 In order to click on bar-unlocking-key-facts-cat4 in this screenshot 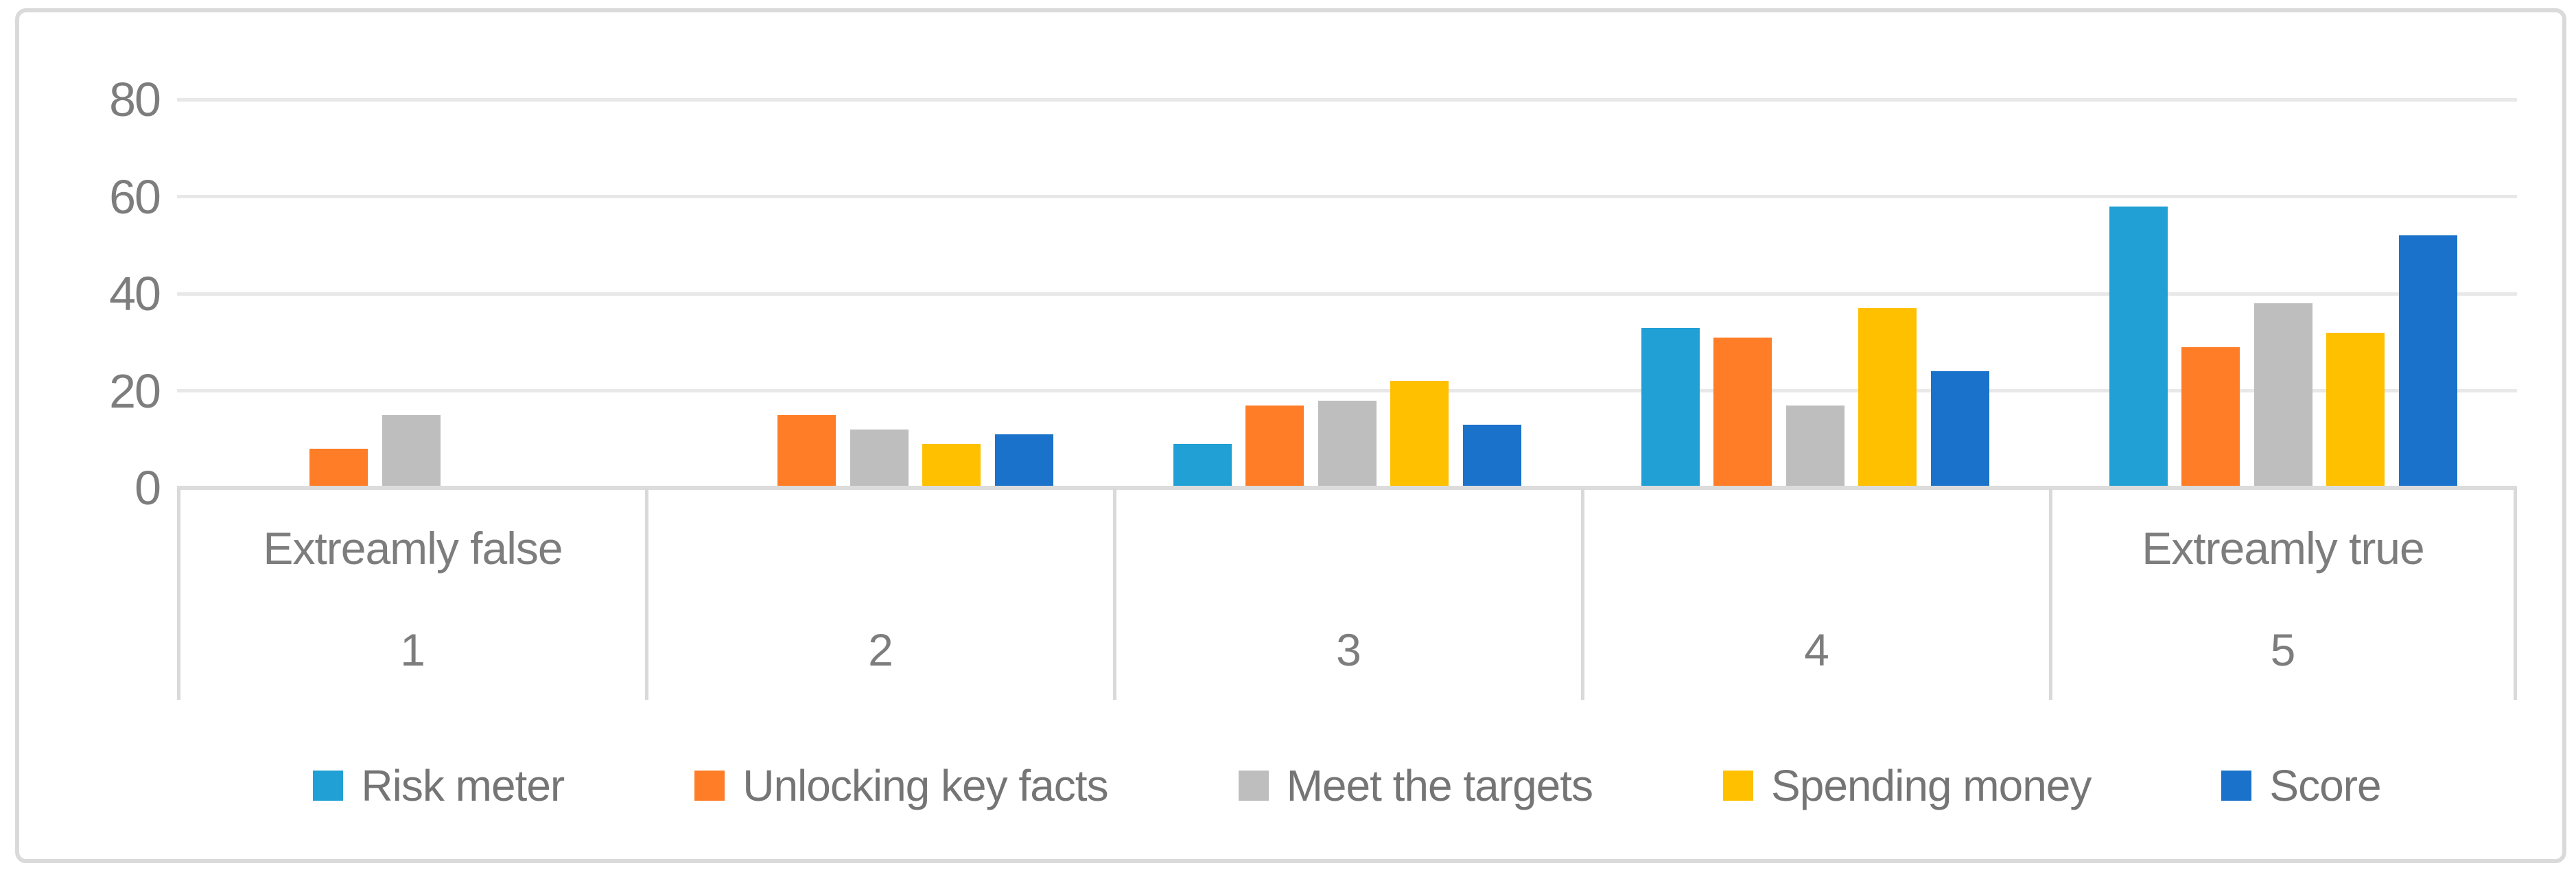, I will do `click(1742, 413)`.